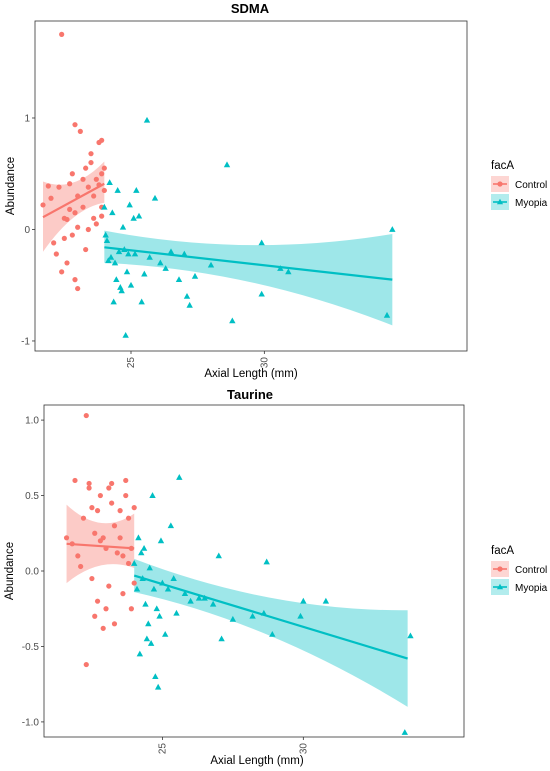 This screenshot has height=771, width=550. What do you see at coordinates (250, 8) in the screenshot?
I see `chart-title: SDMA` at bounding box center [250, 8].